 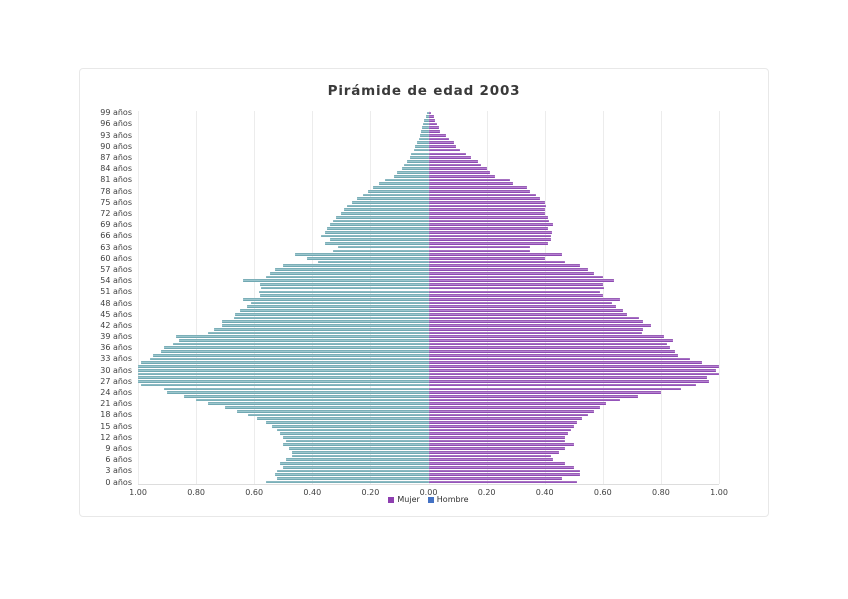 What do you see at coordinates (116, 404) in the screenshot?
I see `y-tick-label: 21 años` at bounding box center [116, 404].